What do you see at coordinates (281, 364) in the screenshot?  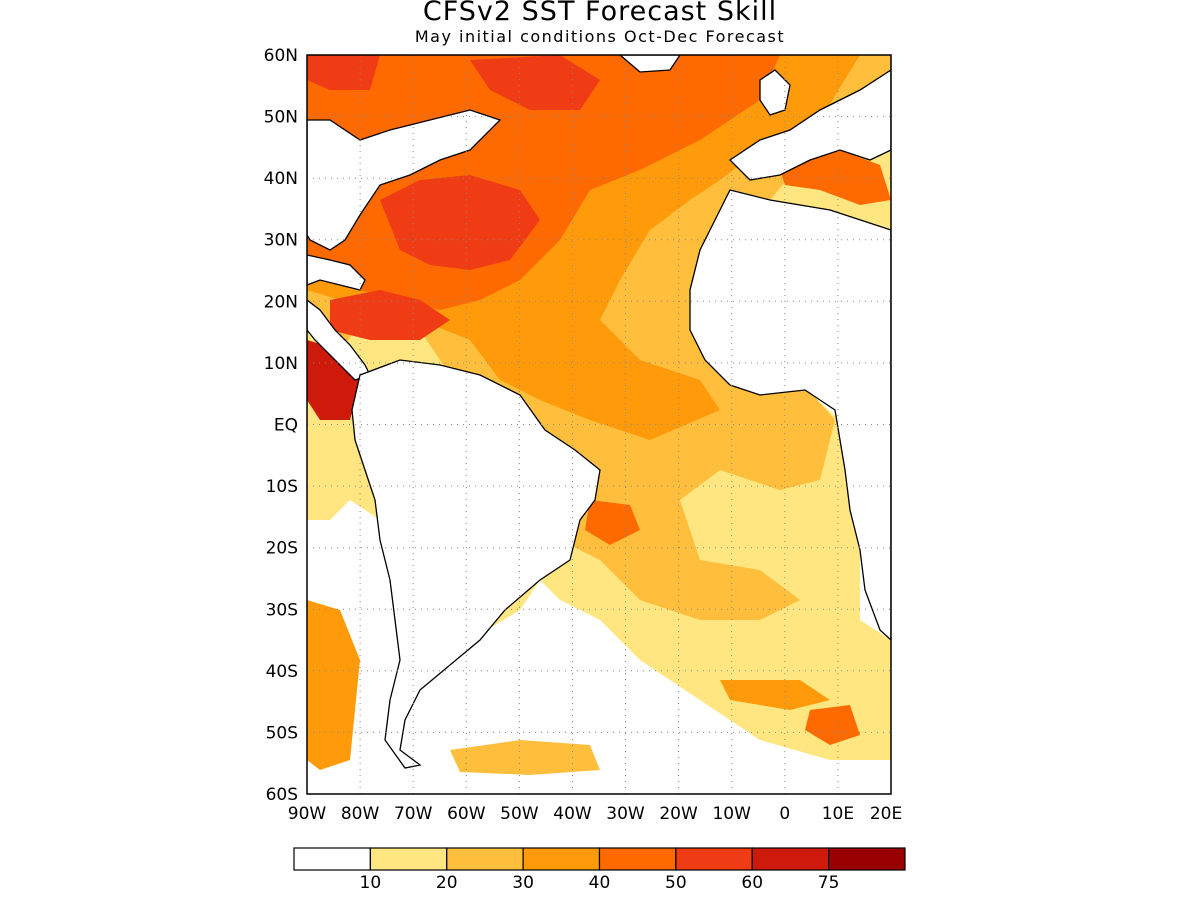 I see `lat-tick-label: 10N` at bounding box center [281, 364].